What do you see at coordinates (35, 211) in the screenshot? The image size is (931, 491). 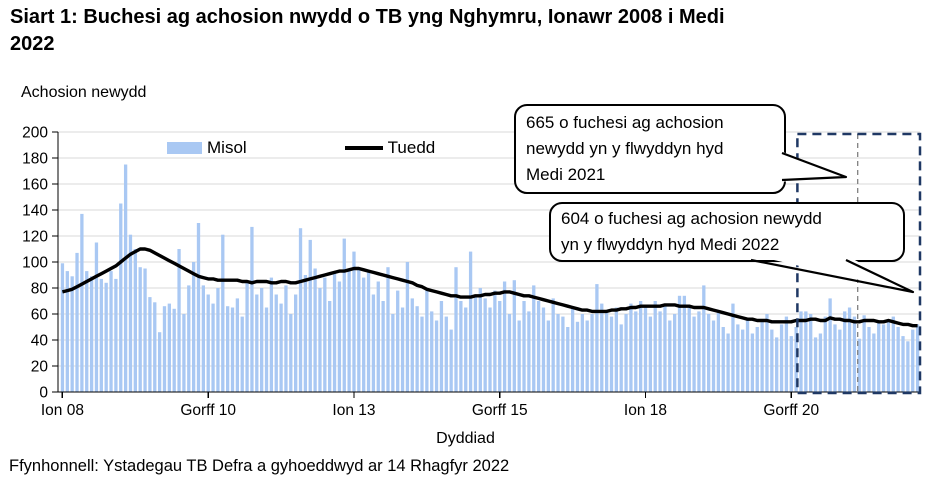 I see `y-tick-label: 140` at bounding box center [35, 211].